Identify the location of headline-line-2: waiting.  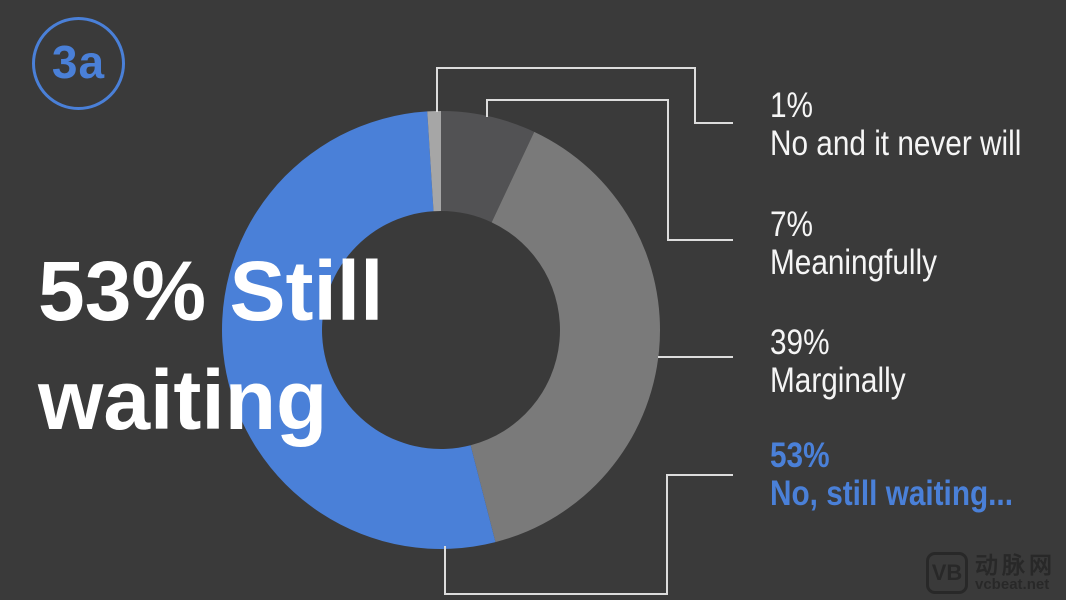
(183, 400).